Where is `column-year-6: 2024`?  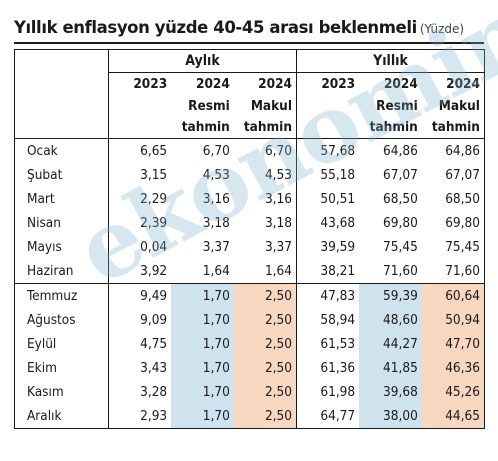
column-year-6: 2024 is located at coordinates (463, 84).